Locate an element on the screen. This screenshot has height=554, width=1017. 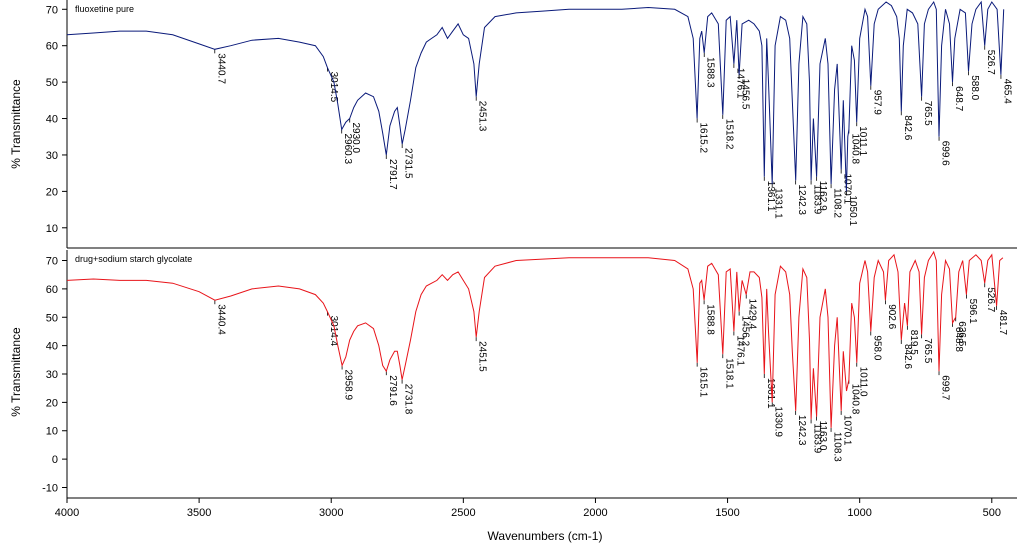
peak-label: 699.7 is located at coordinates (945, 387).